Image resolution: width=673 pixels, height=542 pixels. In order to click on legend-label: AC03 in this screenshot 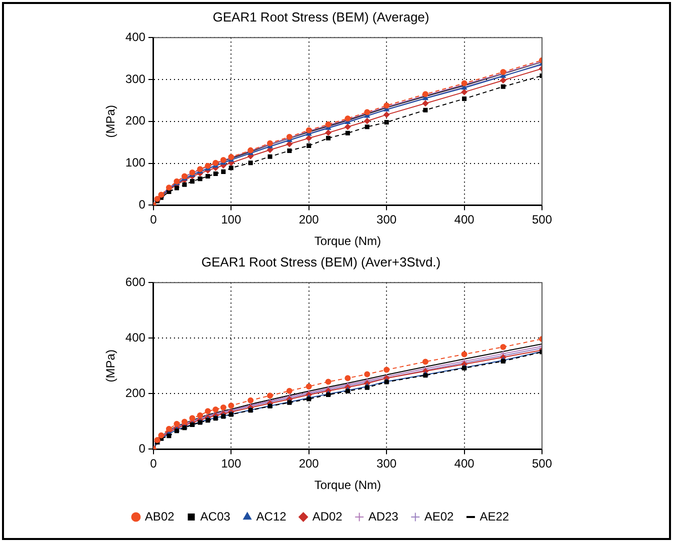, I will do `click(215, 516)`.